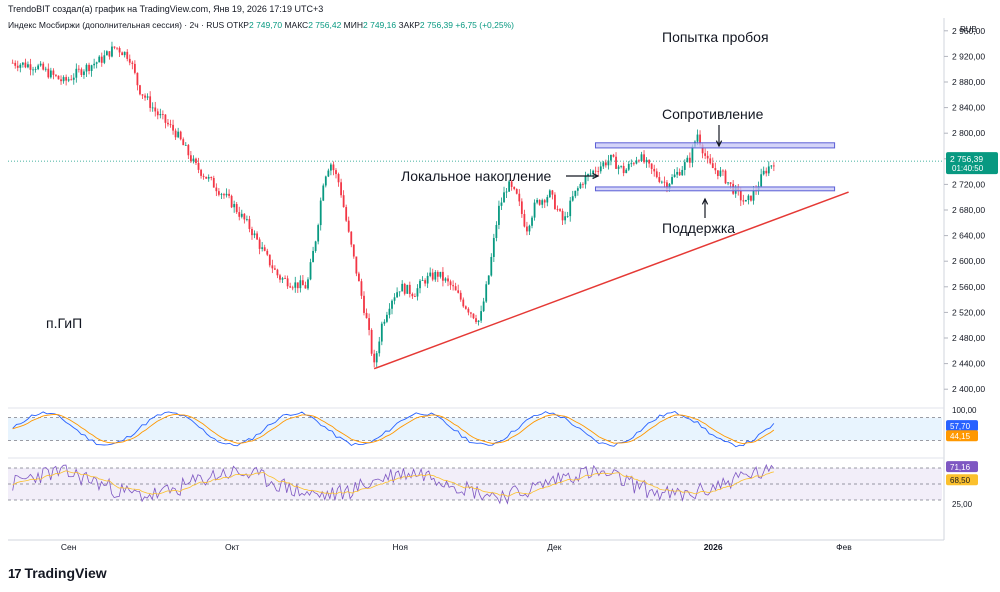 Image resolution: width=1000 pixels, height=592 pixels. What do you see at coordinates (715, 189) in the screenshot?
I see `support-zone` at bounding box center [715, 189].